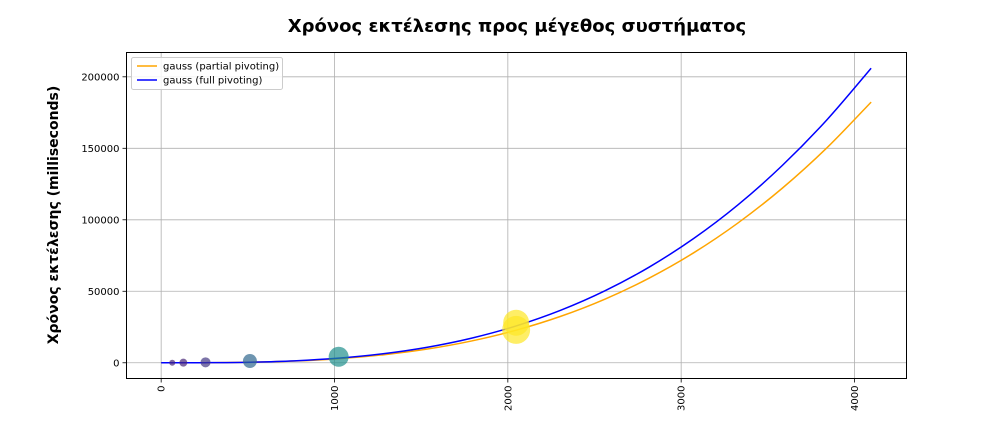 This screenshot has height=432, width=1008. I want to click on y-tick-label-1: 50000, so click(104, 292).